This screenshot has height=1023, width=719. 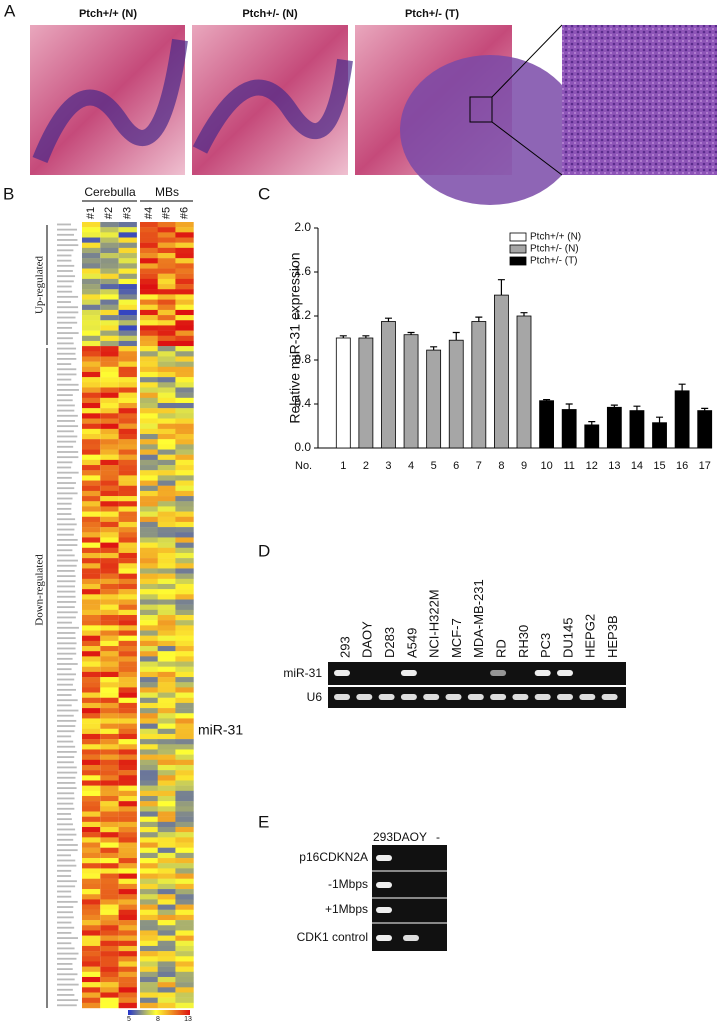 What do you see at coordinates (342, 673) in the screenshot?
I see `band` at bounding box center [342, 673].